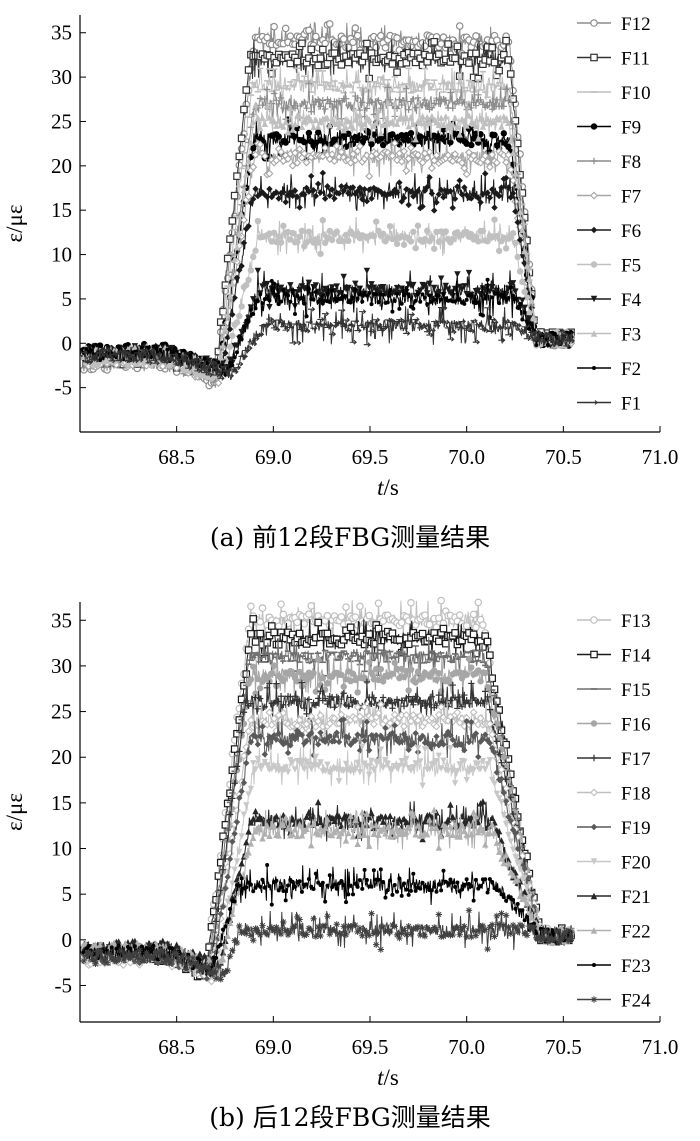  What do you see at coordinates (614, 93) in the screenshot?
I see `legend-item-F10: F10` at bounding box center [614, 93].